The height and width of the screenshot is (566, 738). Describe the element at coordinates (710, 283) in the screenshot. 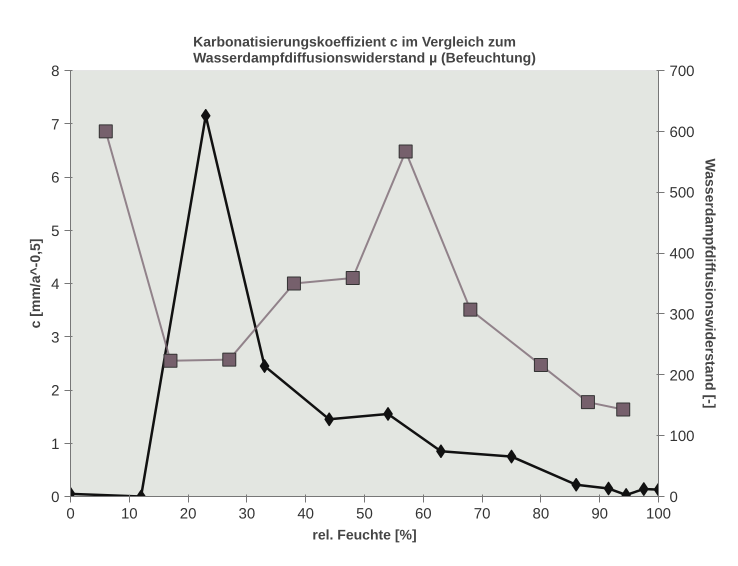

I see `y2-axis-title: Wasserdampfdiffusionswiderstand [-]` at that location.